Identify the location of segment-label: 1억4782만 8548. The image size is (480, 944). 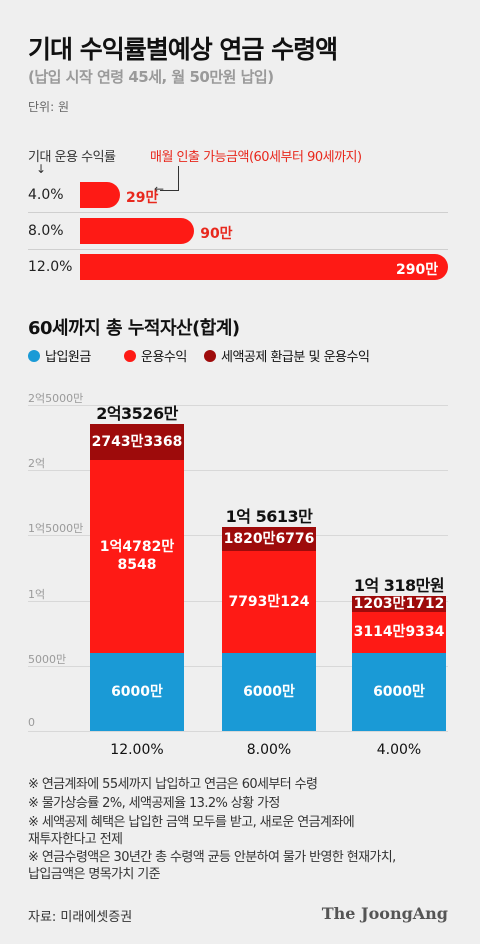
(137, 556).